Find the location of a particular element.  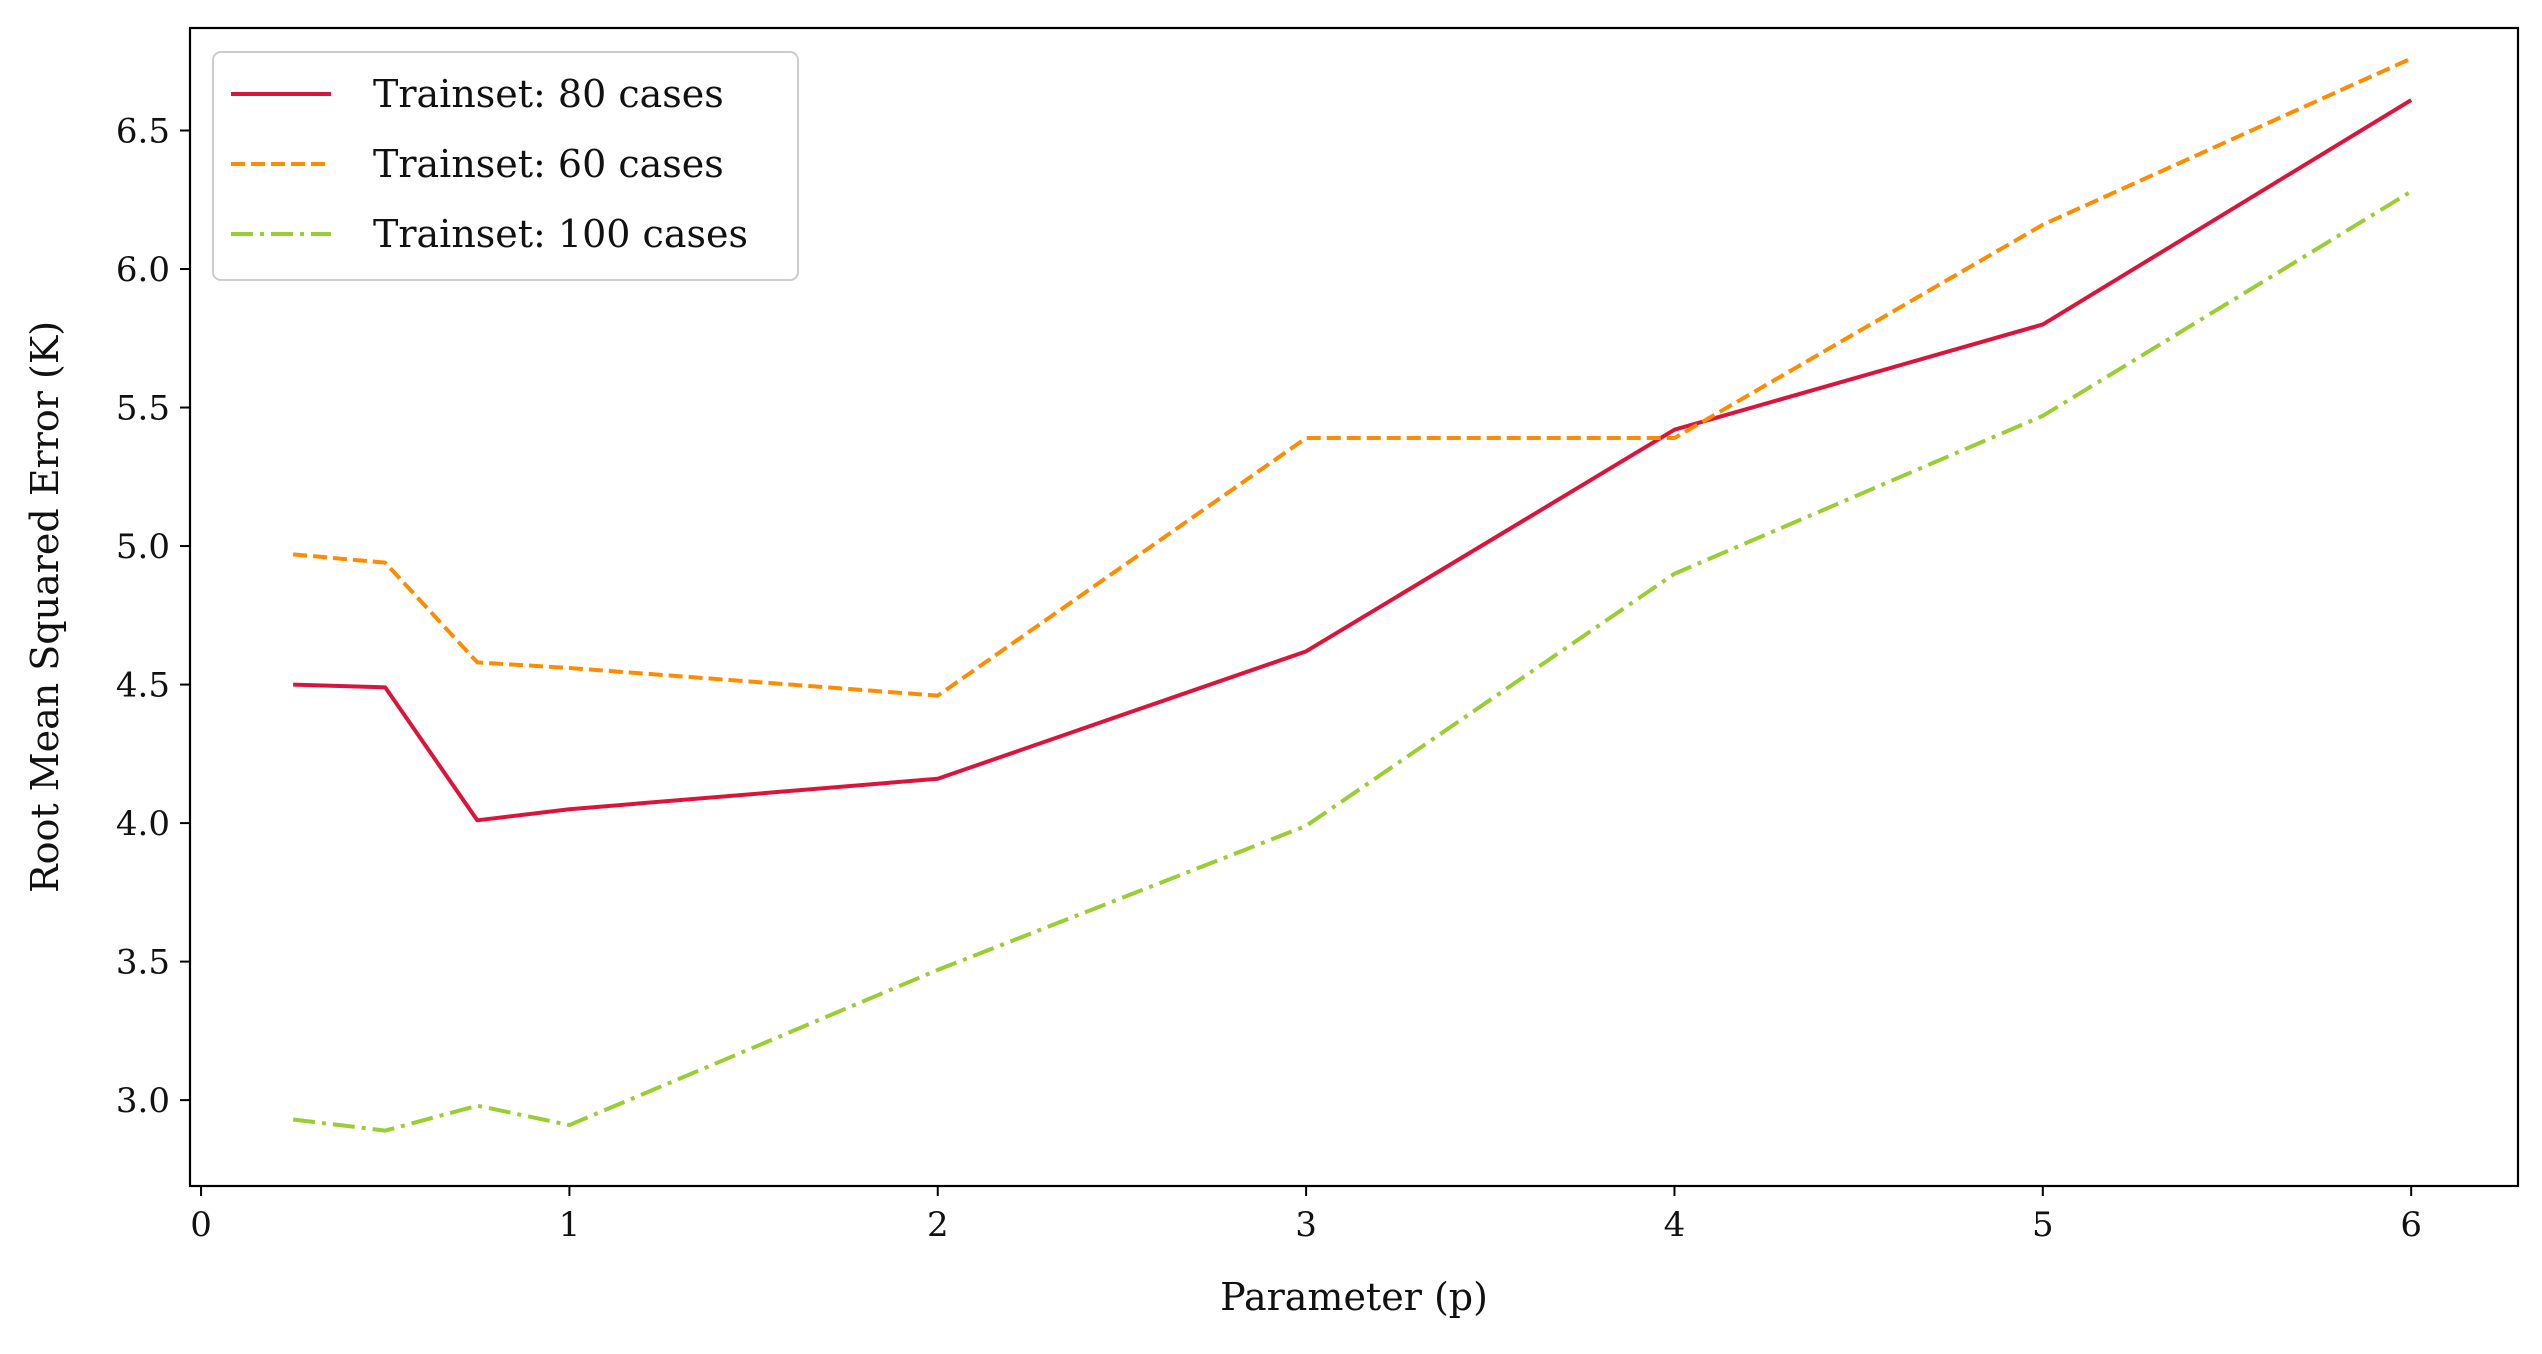

y-axis-label: Root Mean Squared Error (K) is located at coordinates (45, 607).